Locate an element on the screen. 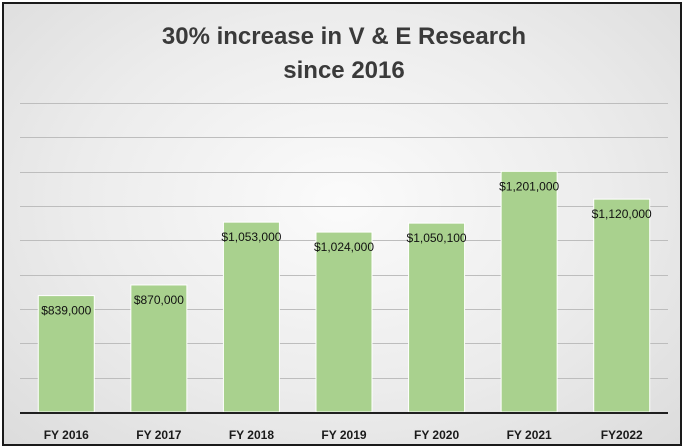 This screenshot has width=684, height=448. bar-fy2022 is located at coordinates (622, 305).